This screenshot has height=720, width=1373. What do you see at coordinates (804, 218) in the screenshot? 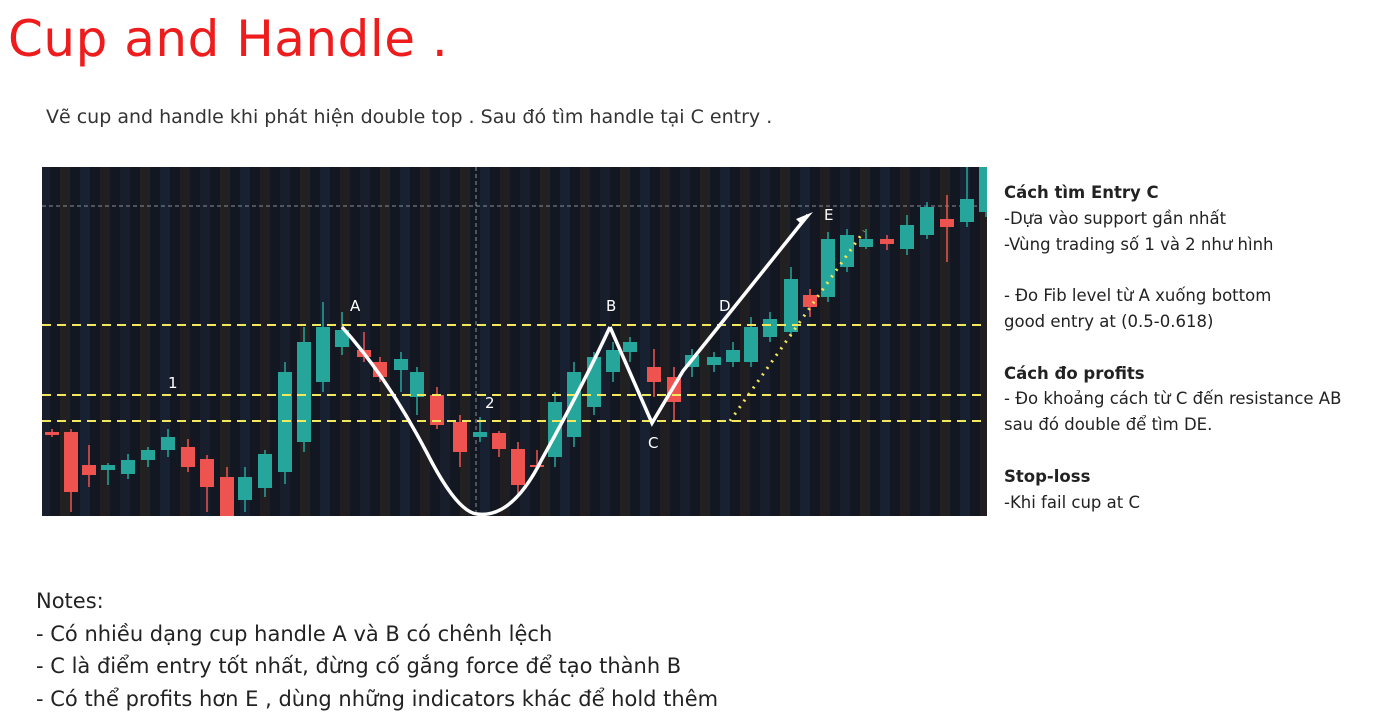
I see `arrow-head` at bounding box center [804, 218].